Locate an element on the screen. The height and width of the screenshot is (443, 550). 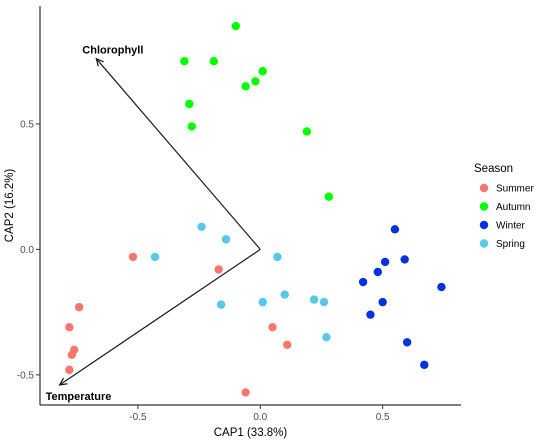
y-tick-label: 0.0 is located at coordinates (27, 250).